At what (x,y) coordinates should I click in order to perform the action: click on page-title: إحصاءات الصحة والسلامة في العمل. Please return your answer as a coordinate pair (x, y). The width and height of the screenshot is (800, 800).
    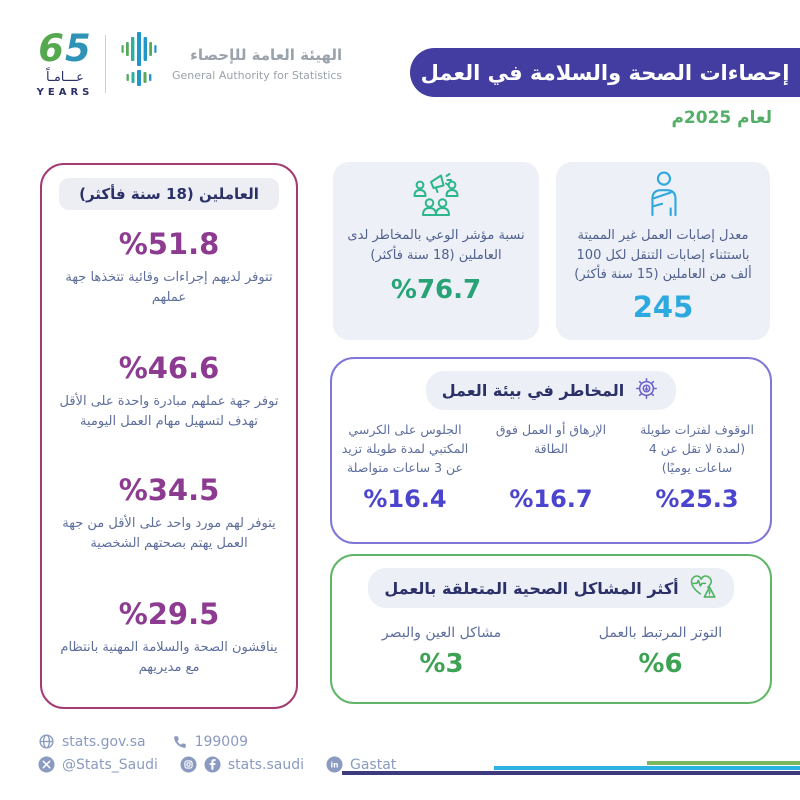
    Looking at the image, I should click on (605, 72).